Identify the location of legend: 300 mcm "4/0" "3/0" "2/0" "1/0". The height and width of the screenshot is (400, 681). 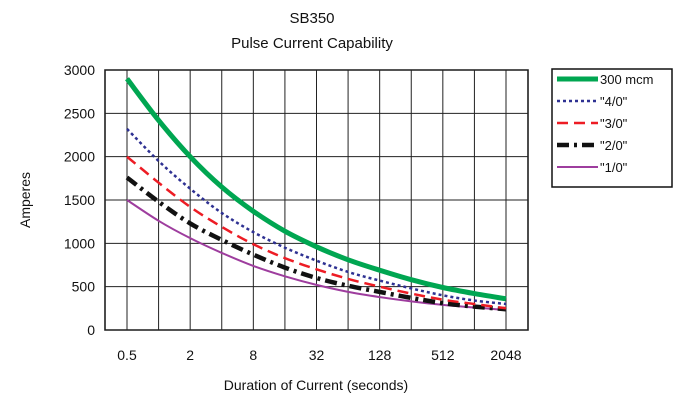
(612, 128).